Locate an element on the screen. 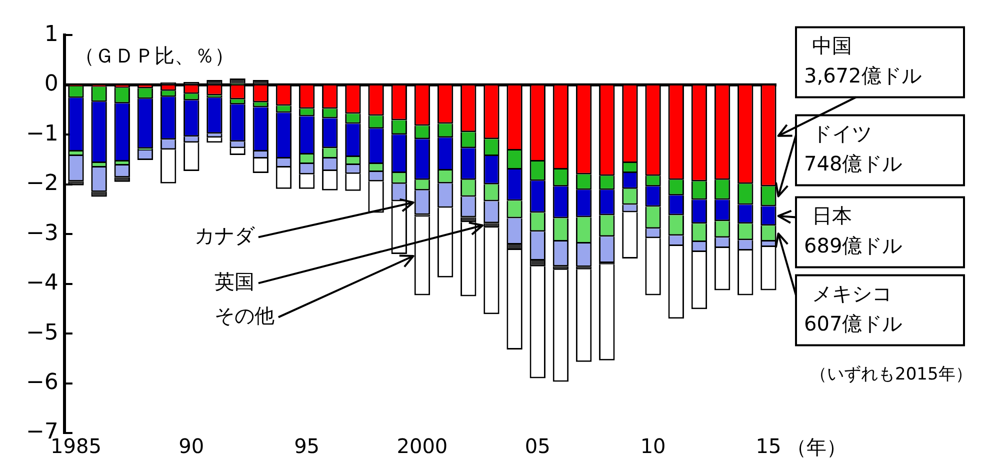 The width and height of the screenshot is (988, 475). text: メキシコ is located at coordinates (852, 293).